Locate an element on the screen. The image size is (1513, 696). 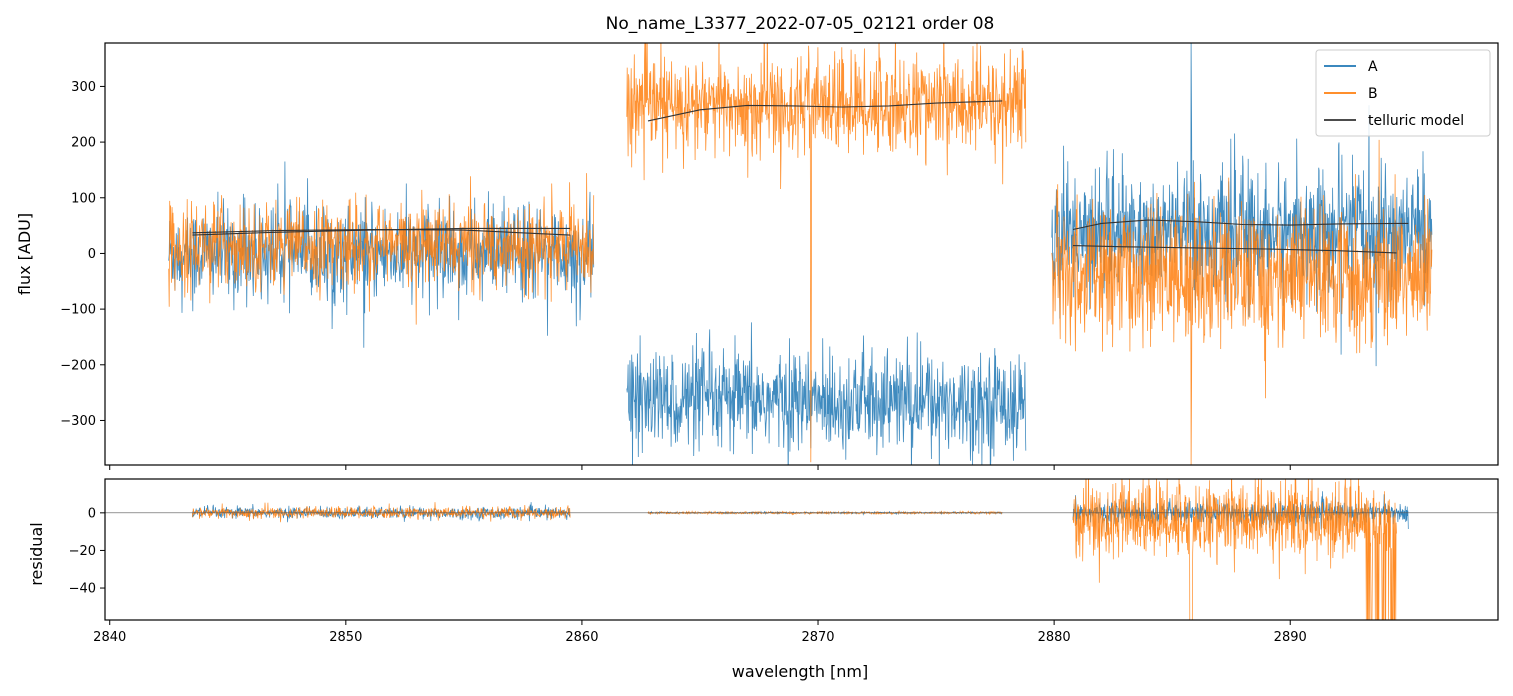
residual-y-tick-label: −20 is located at coordinates (82, 551).